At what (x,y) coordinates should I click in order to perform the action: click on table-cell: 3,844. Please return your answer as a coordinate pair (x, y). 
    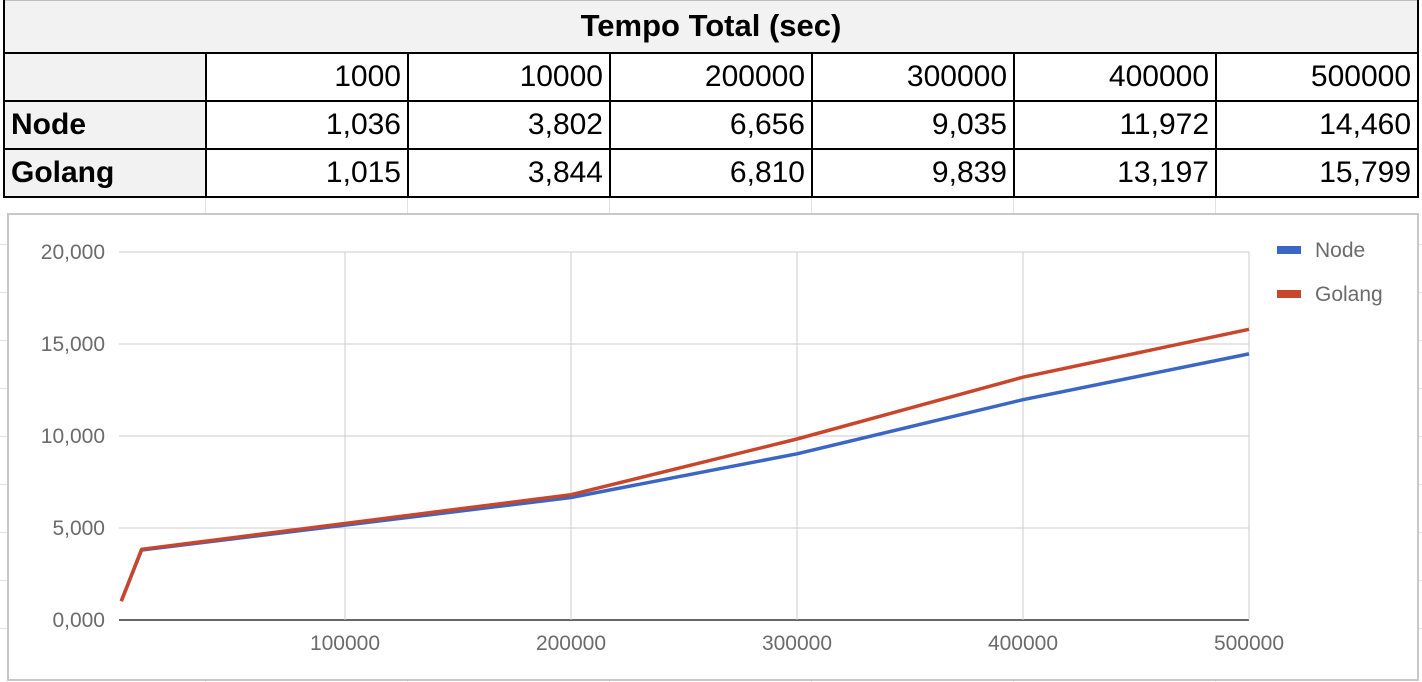
    Looking at the image, I should click on (509, 172).